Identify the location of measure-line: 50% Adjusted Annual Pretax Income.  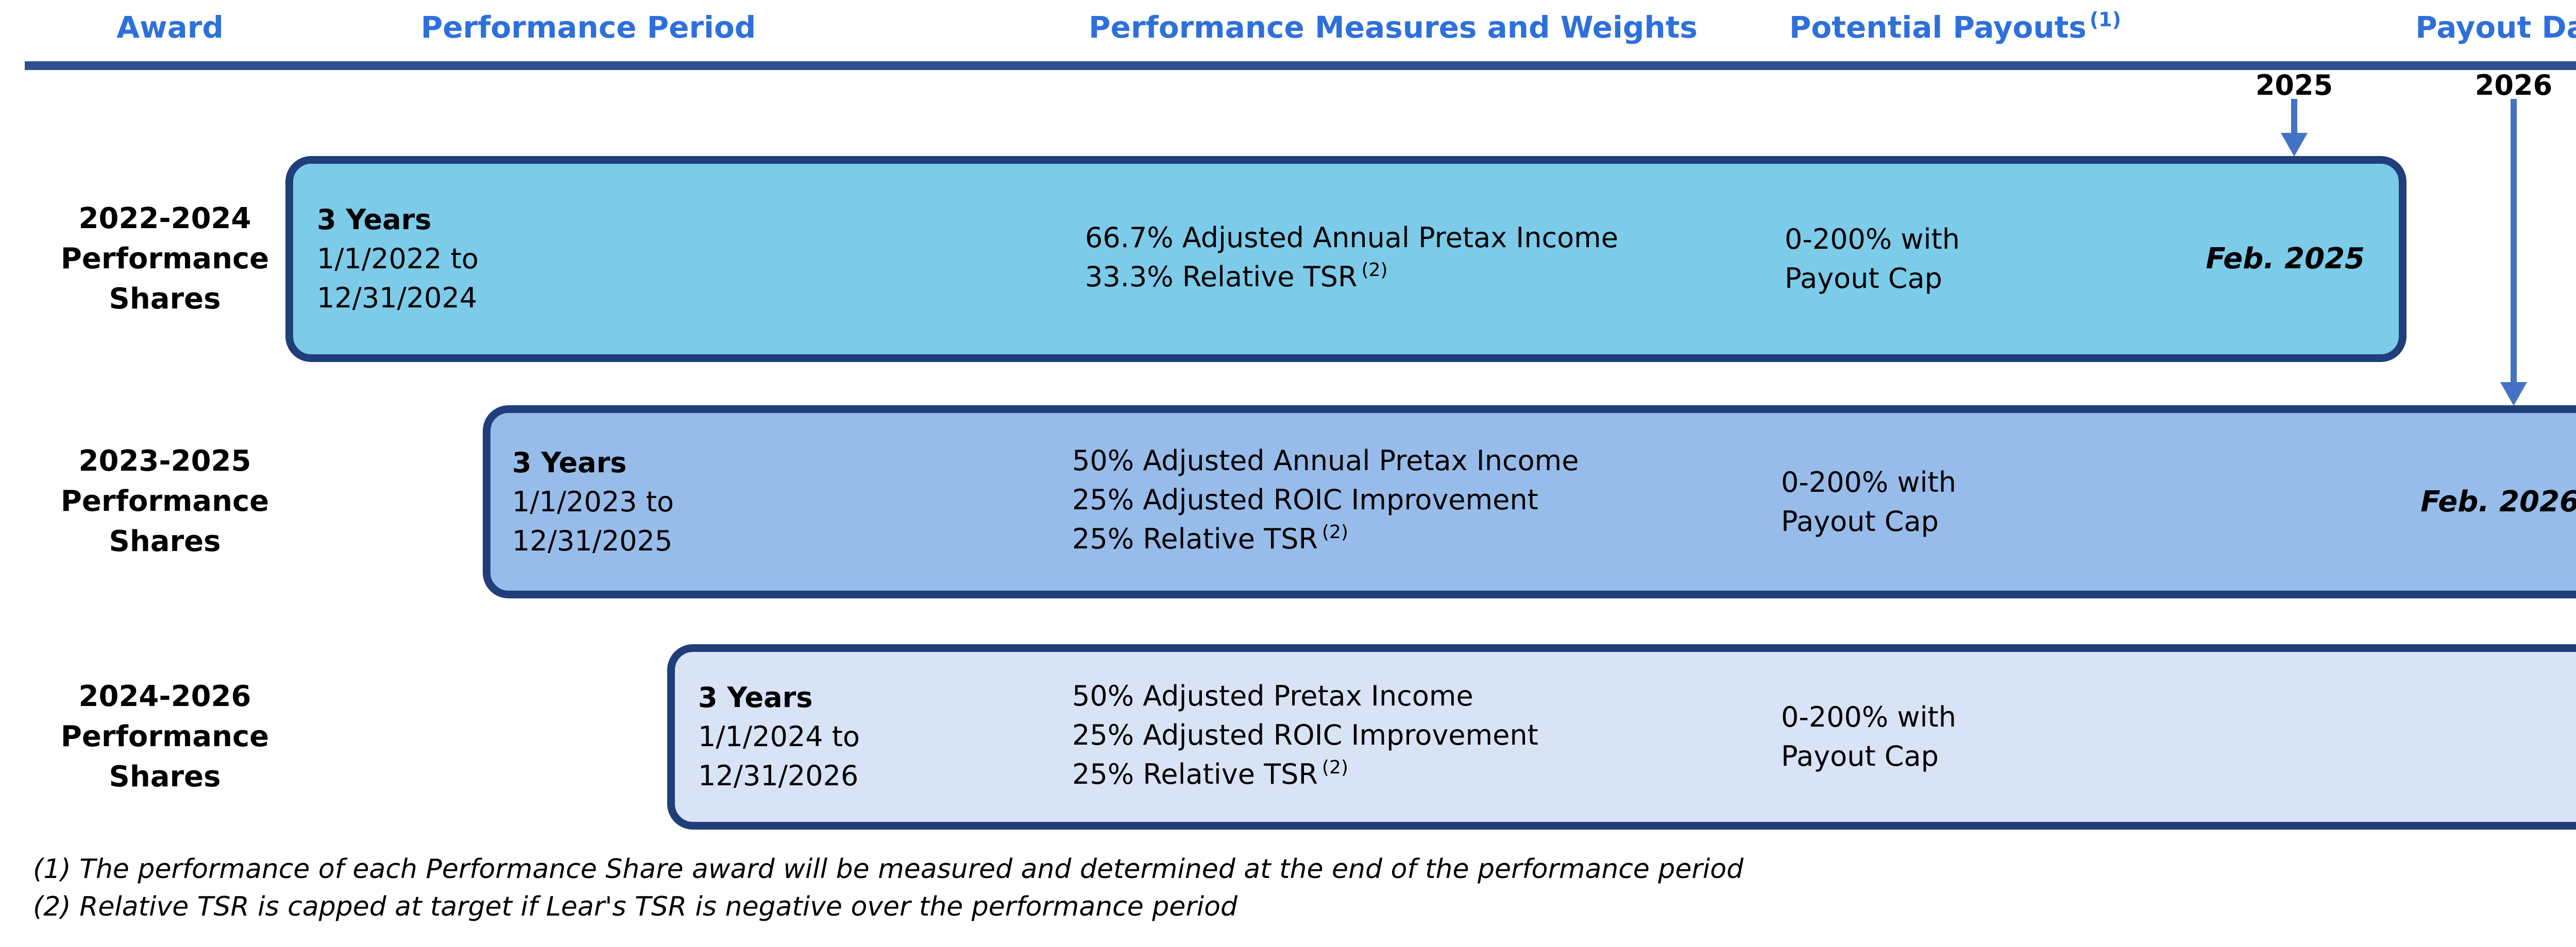
(1325, 460).